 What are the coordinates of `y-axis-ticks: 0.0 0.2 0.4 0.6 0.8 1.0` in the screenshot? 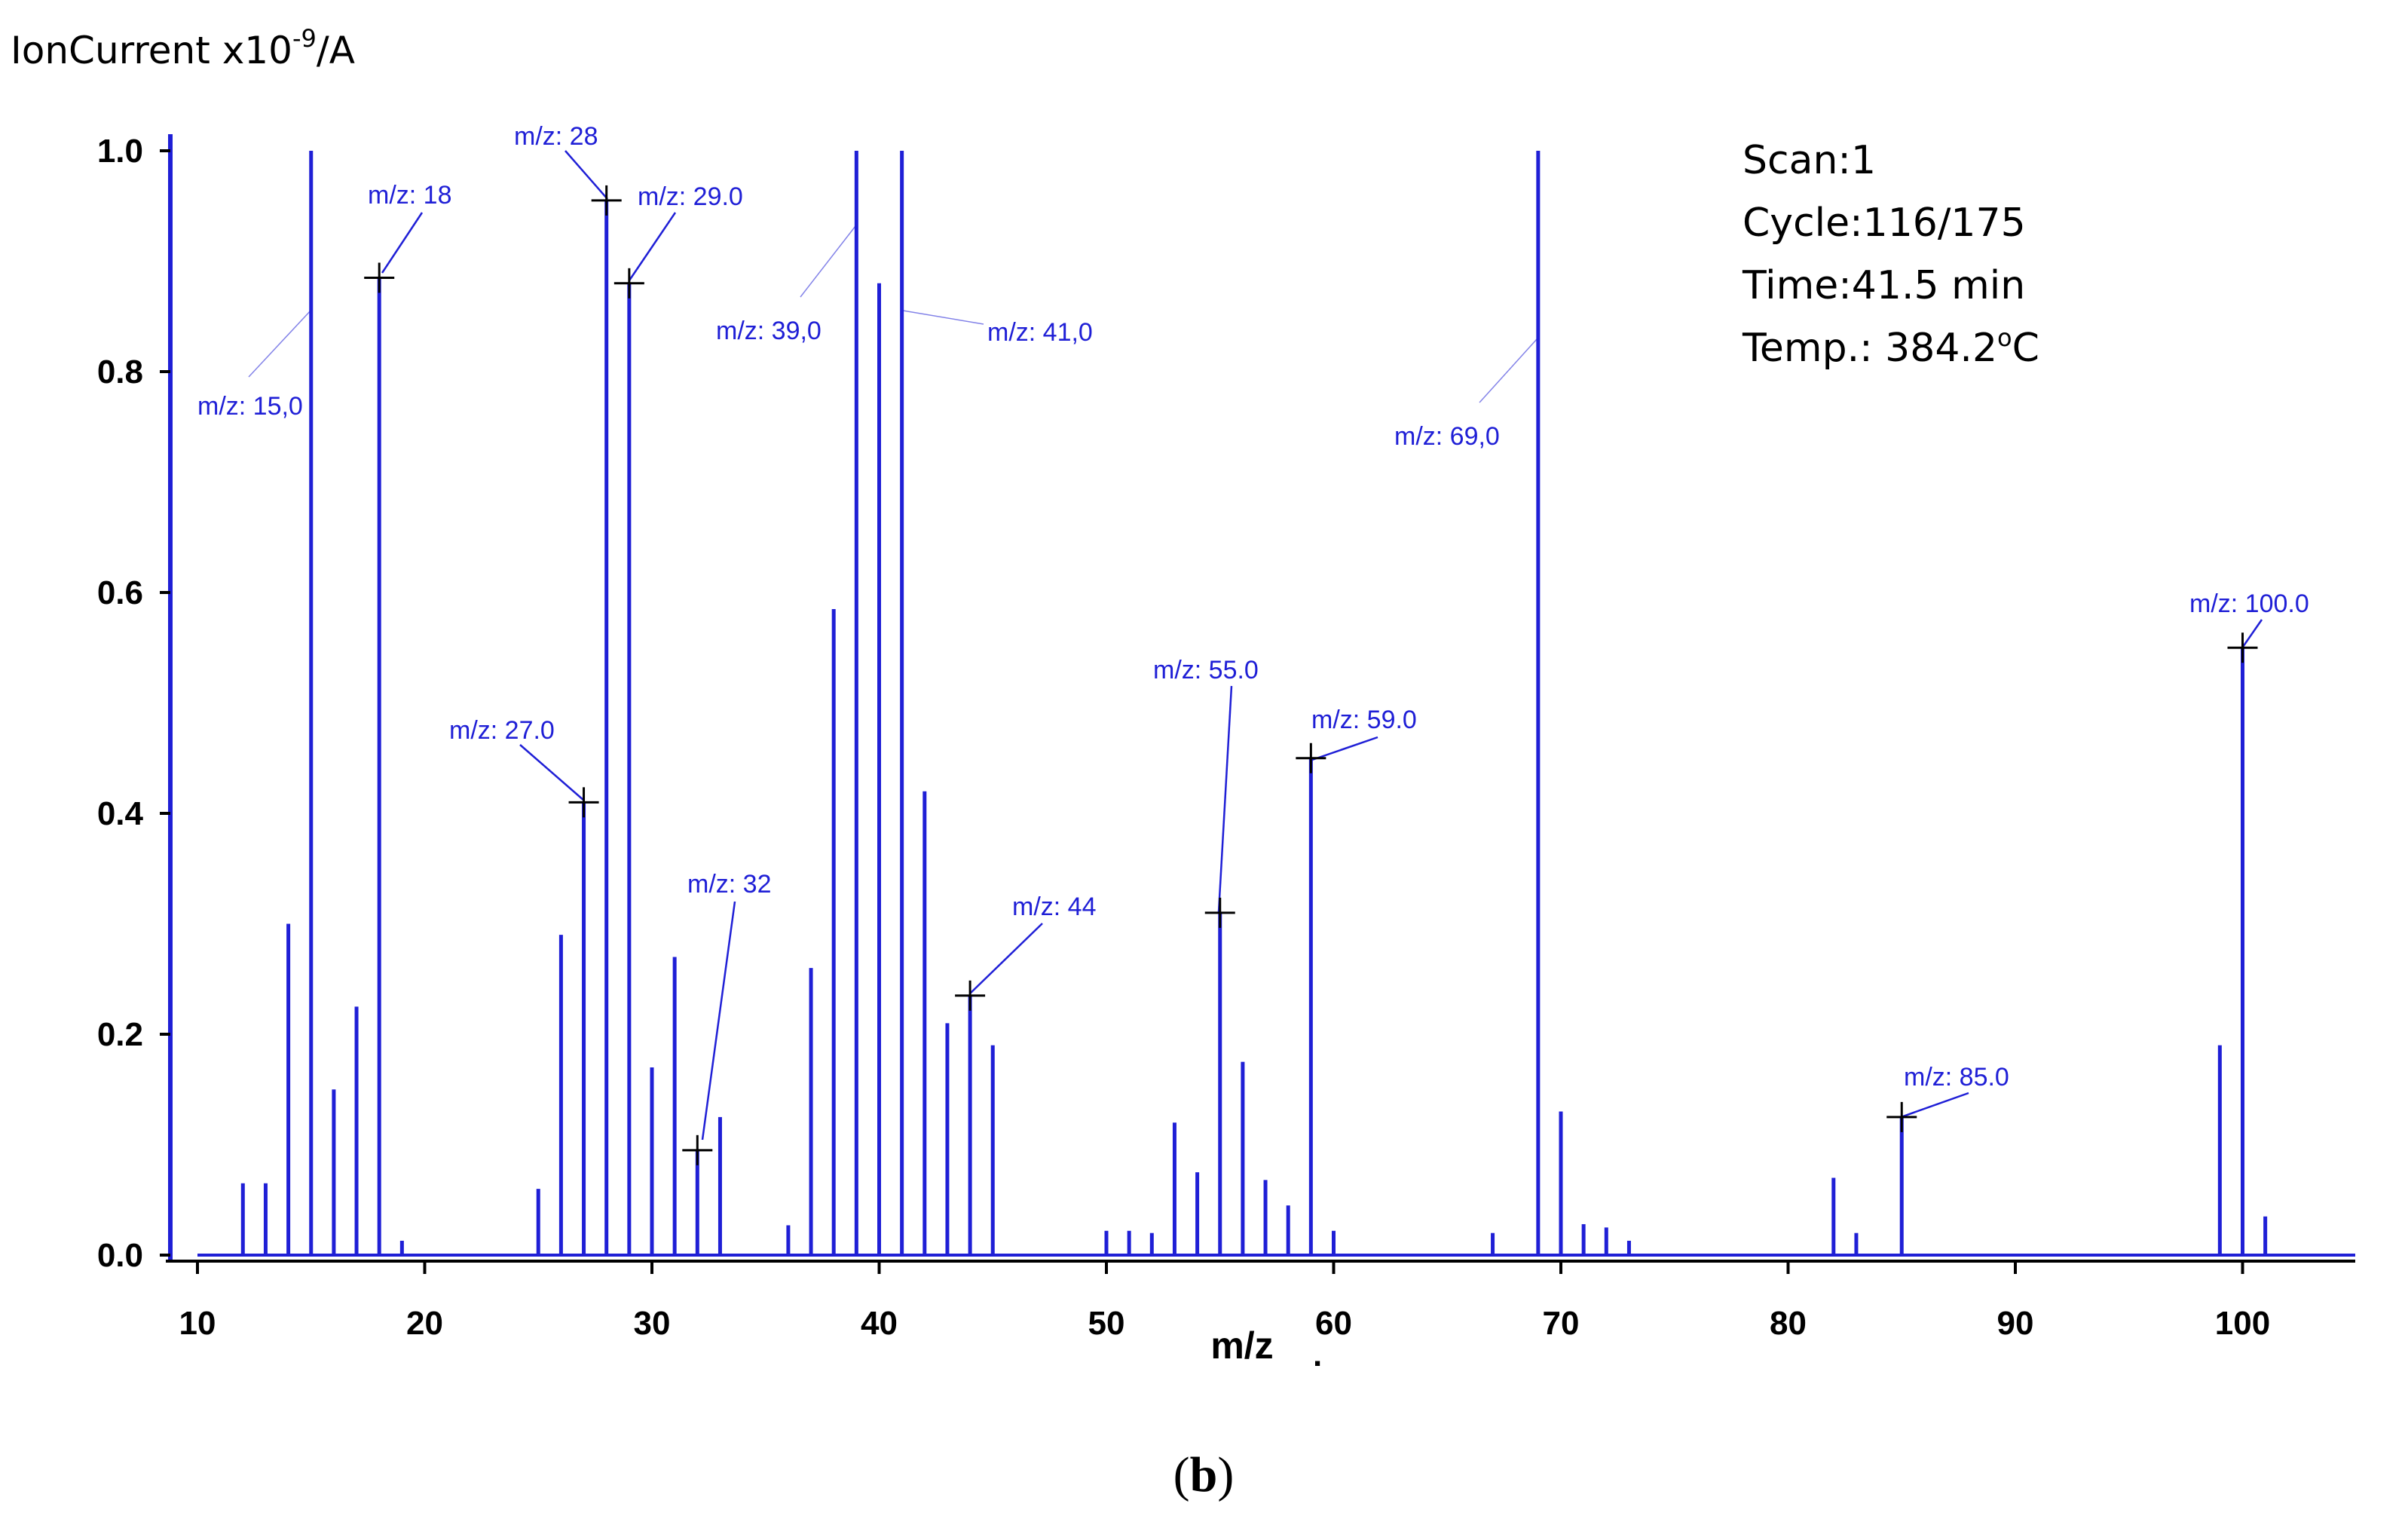 It's located at (133, 703).